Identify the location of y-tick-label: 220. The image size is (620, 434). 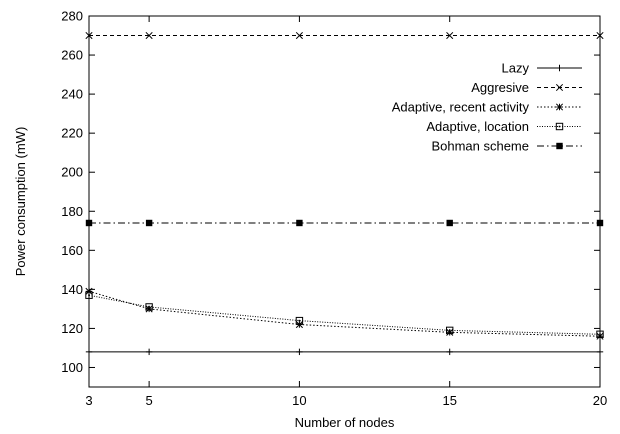
(72, 133).